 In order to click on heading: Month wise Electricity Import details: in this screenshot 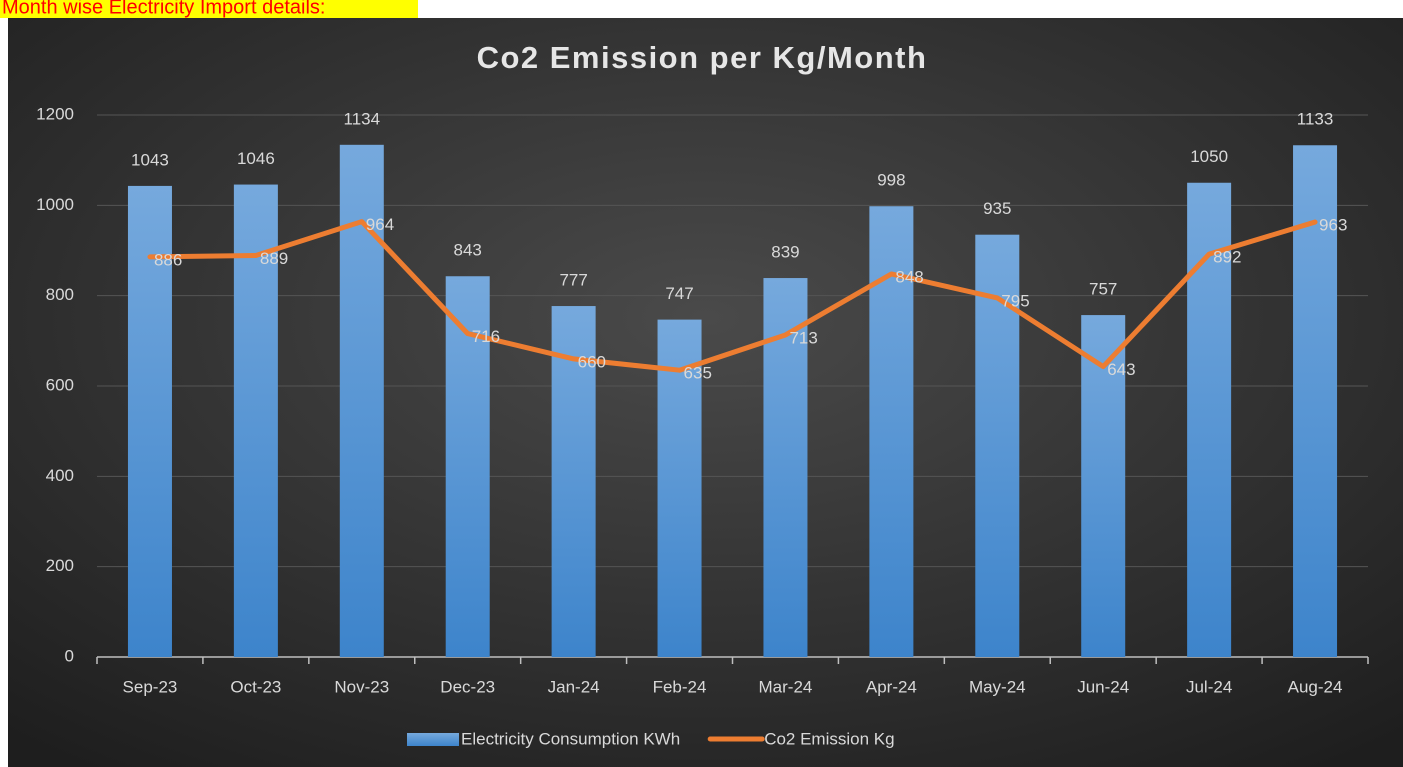, I will do `click(163, 9)`.